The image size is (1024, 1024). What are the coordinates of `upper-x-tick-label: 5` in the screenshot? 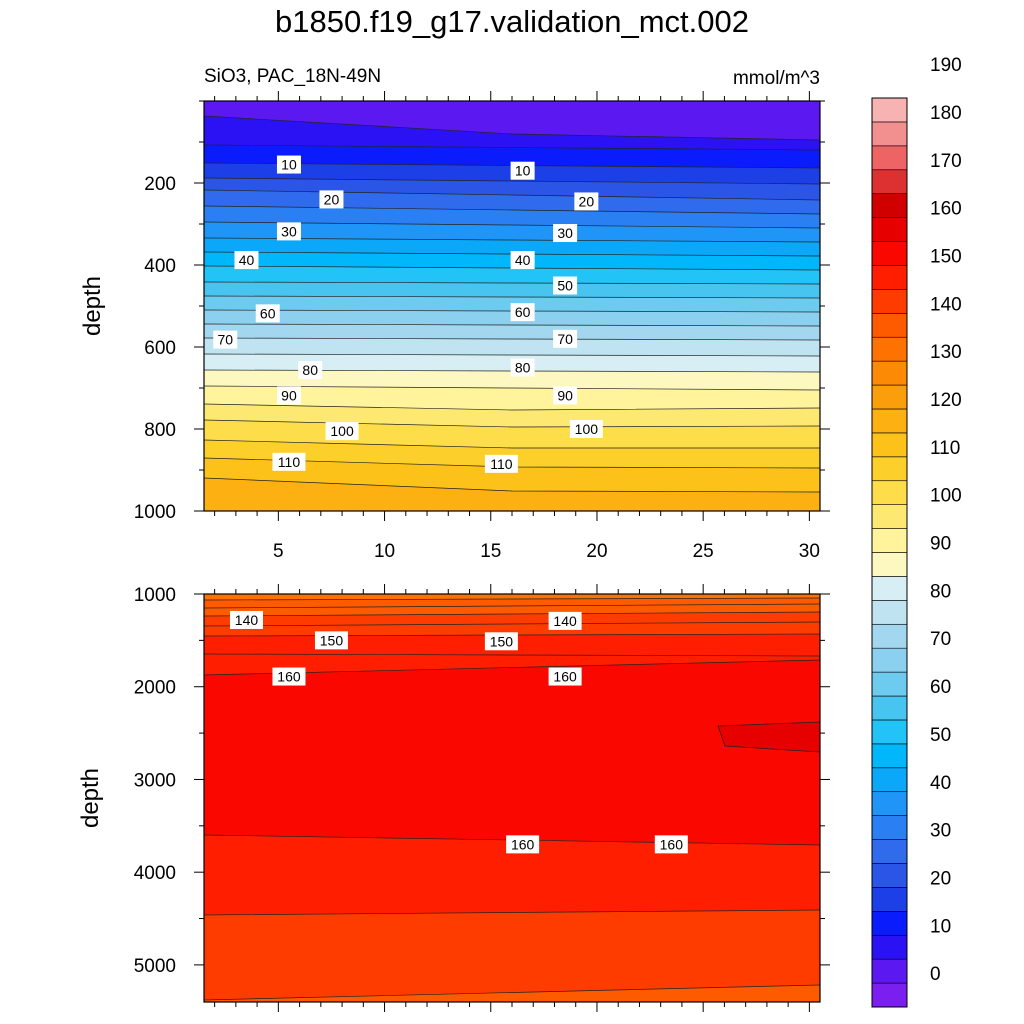 It's located at (278, 551).